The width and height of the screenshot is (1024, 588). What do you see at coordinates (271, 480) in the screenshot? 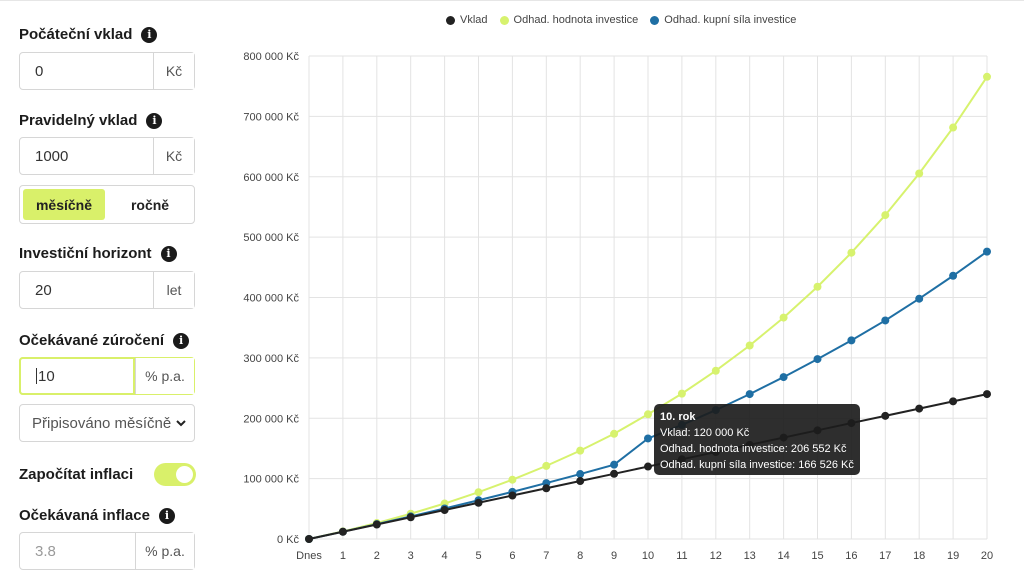
I see `y-tick-label: 100 000 Kč` at bounding box center [271, 480].